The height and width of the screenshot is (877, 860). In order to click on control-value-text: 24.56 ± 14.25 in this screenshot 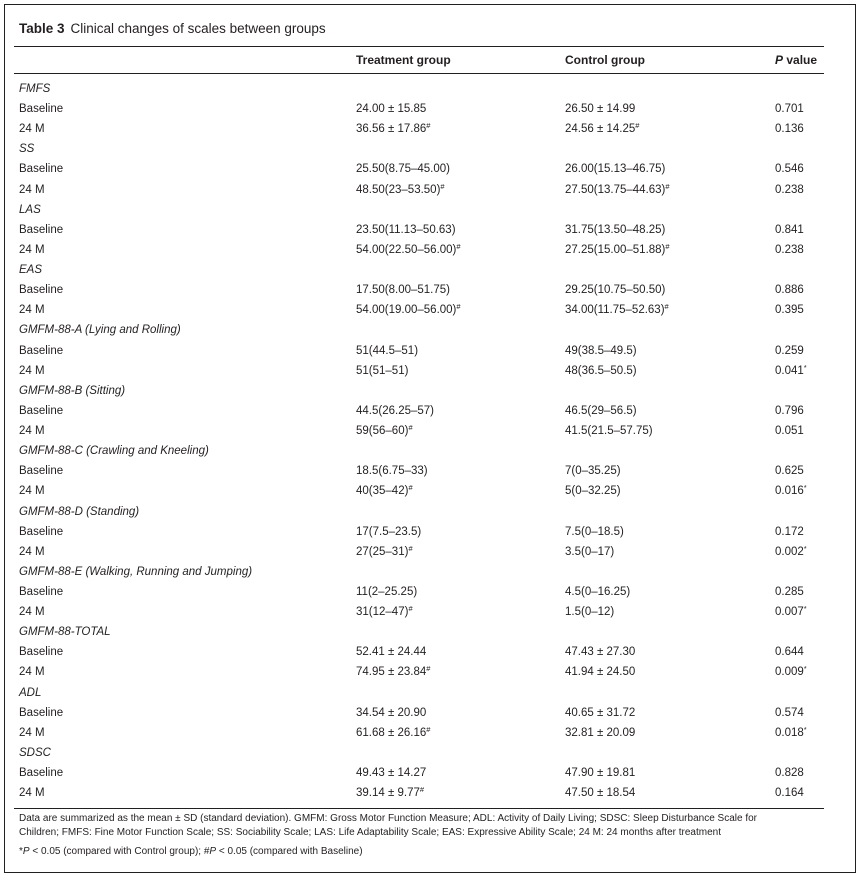, I will do `click(600, 129)`.